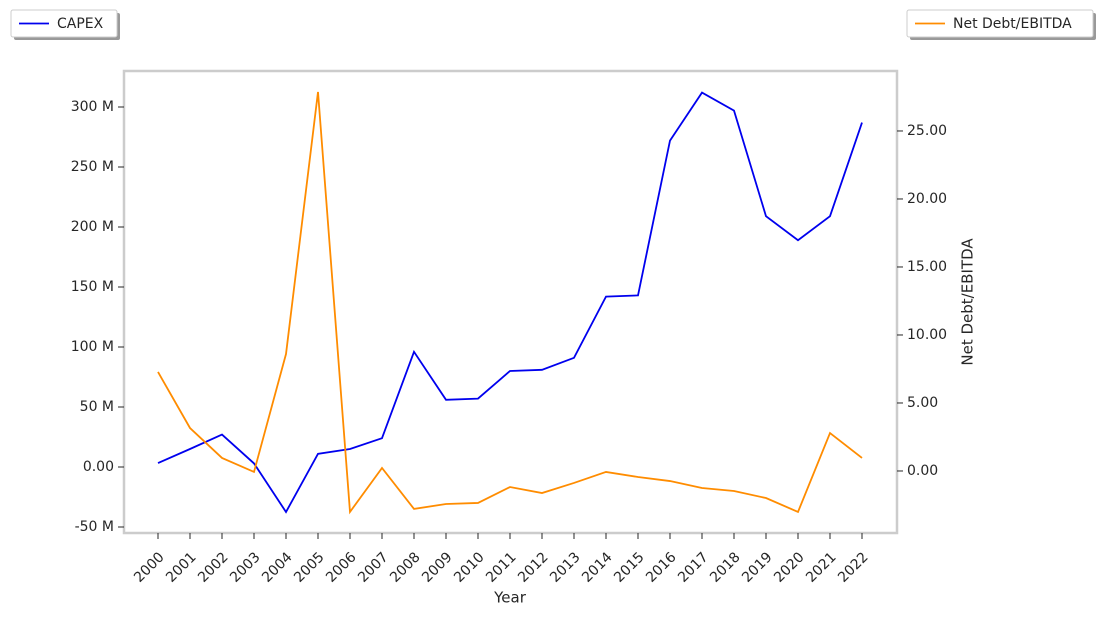 The height and width of the screenshot is (618, 1100). I want to click on x-tick-label: 2011, so click(501, 567).